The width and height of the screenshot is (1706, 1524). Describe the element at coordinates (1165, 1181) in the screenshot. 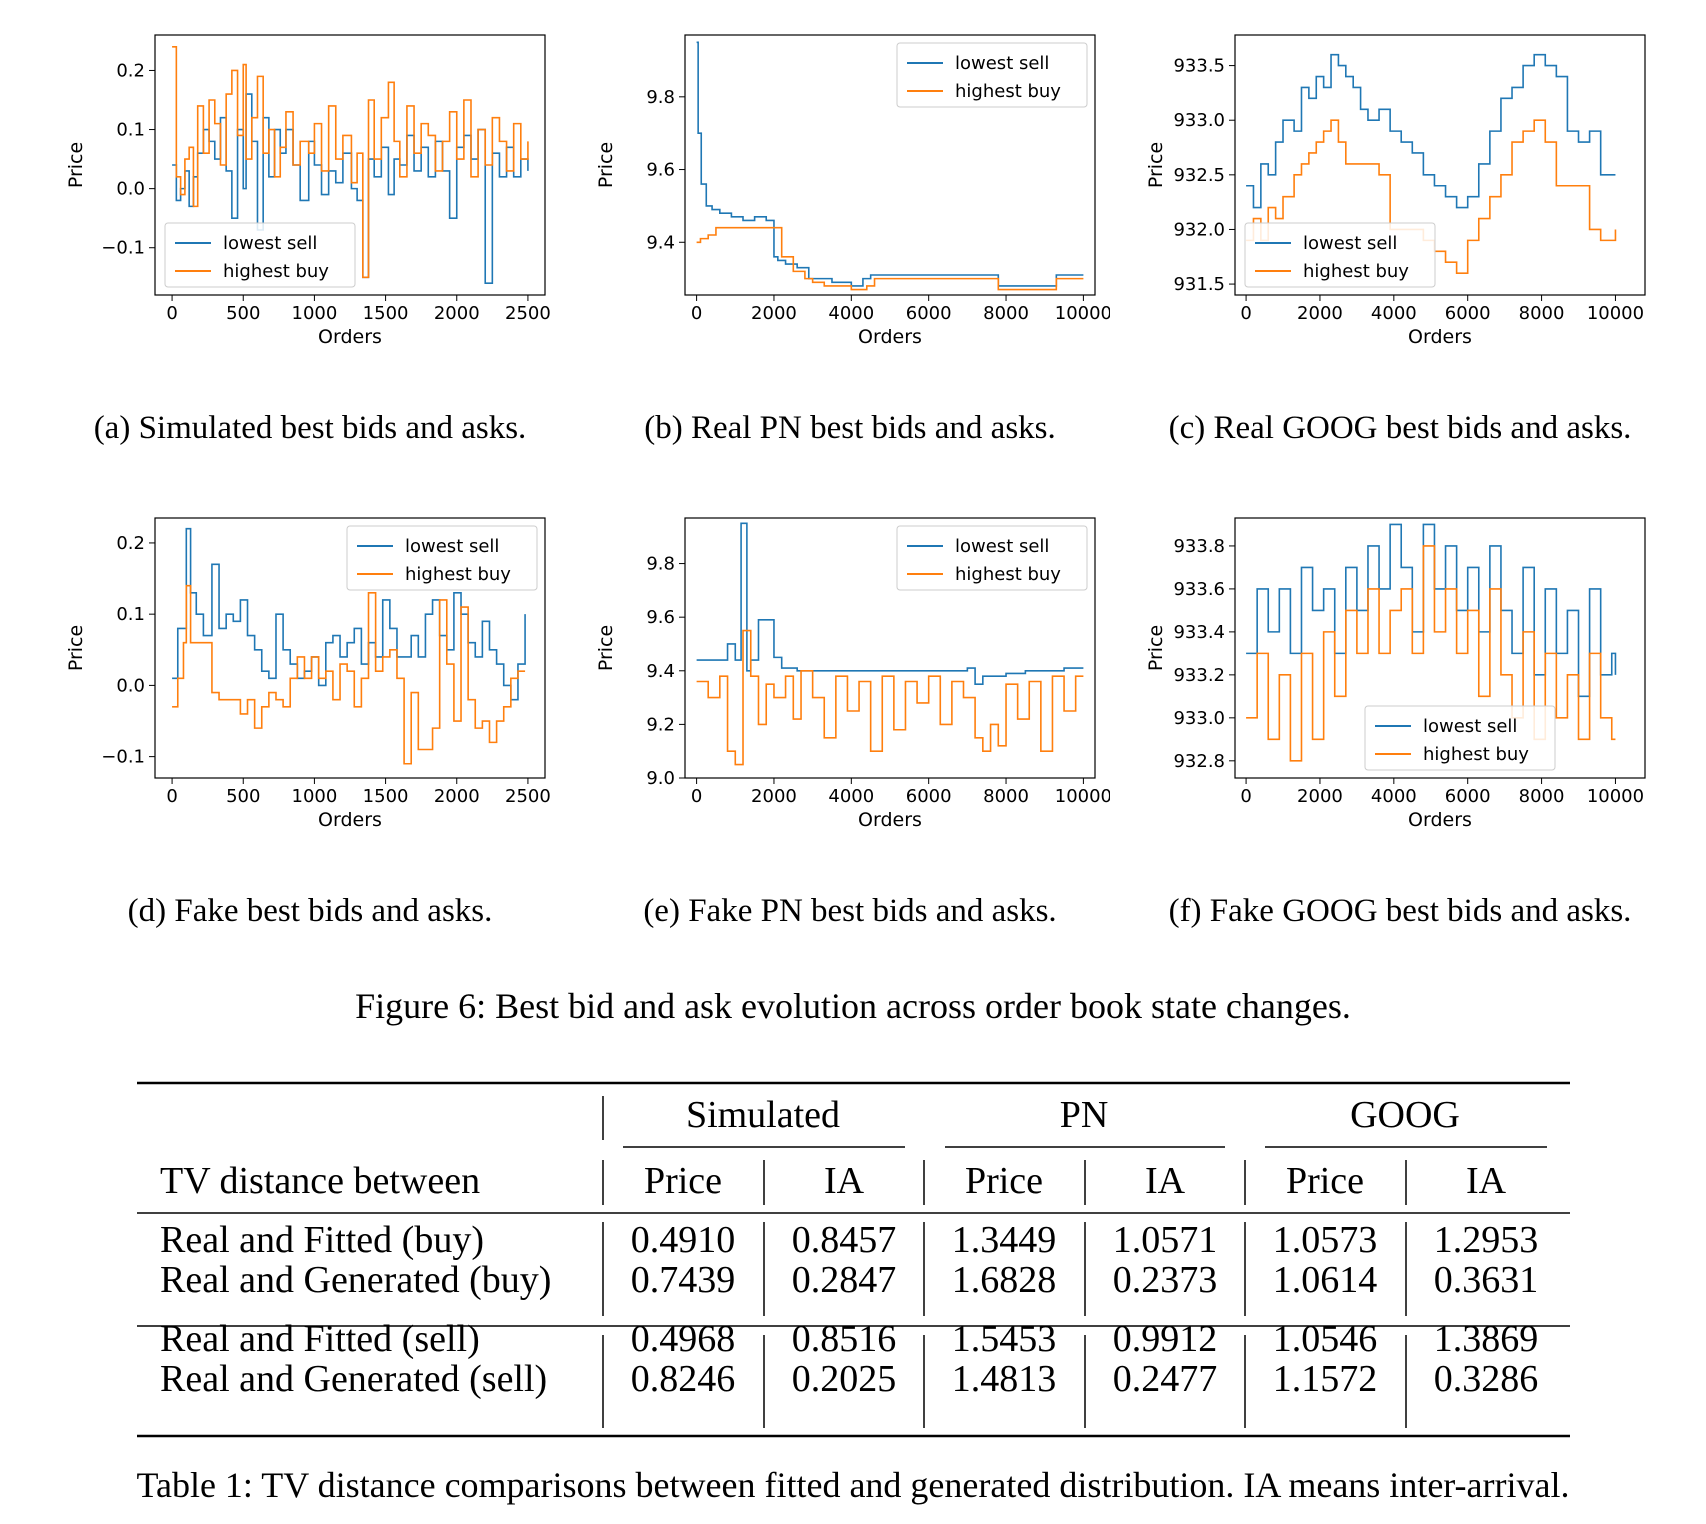

I see `subheader-pn-ia: IA` at that location.